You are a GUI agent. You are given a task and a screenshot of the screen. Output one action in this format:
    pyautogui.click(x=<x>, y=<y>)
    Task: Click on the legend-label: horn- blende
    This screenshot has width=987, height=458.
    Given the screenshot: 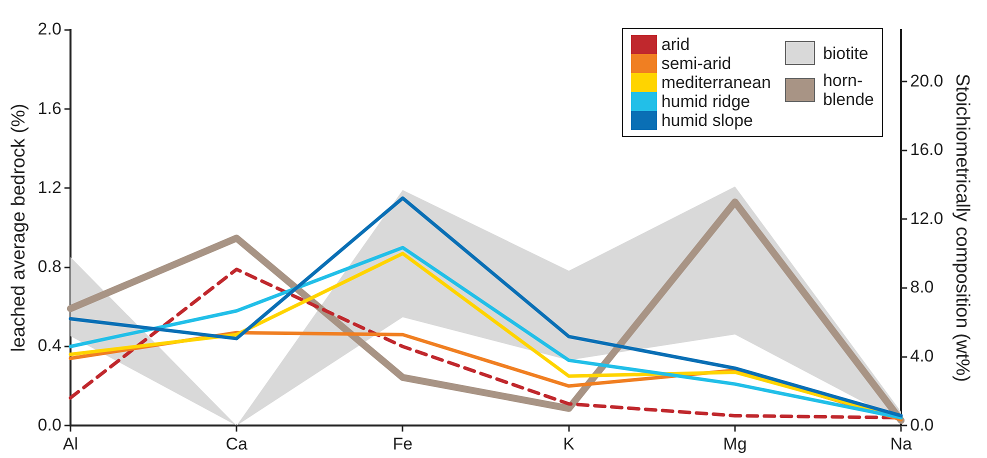 What is the action you would take?
    pyautogui.click(x=848, y=90)
    